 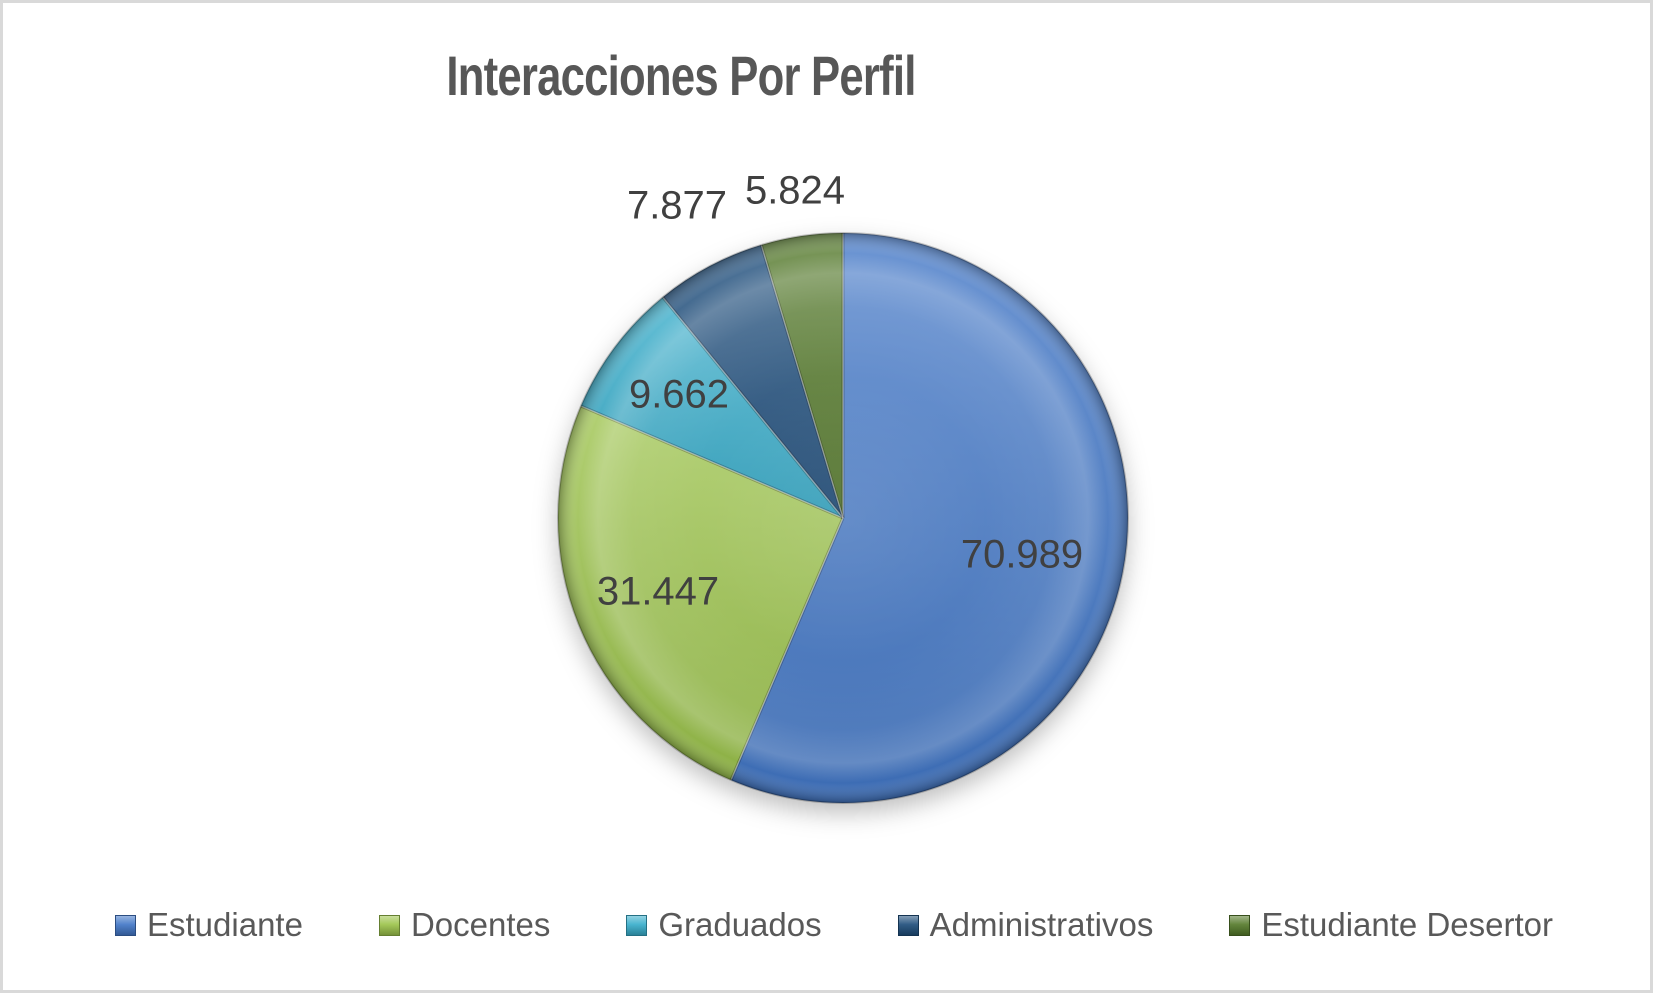 I want to click on legend-label: Estudiante, so click(x=225, y=924).